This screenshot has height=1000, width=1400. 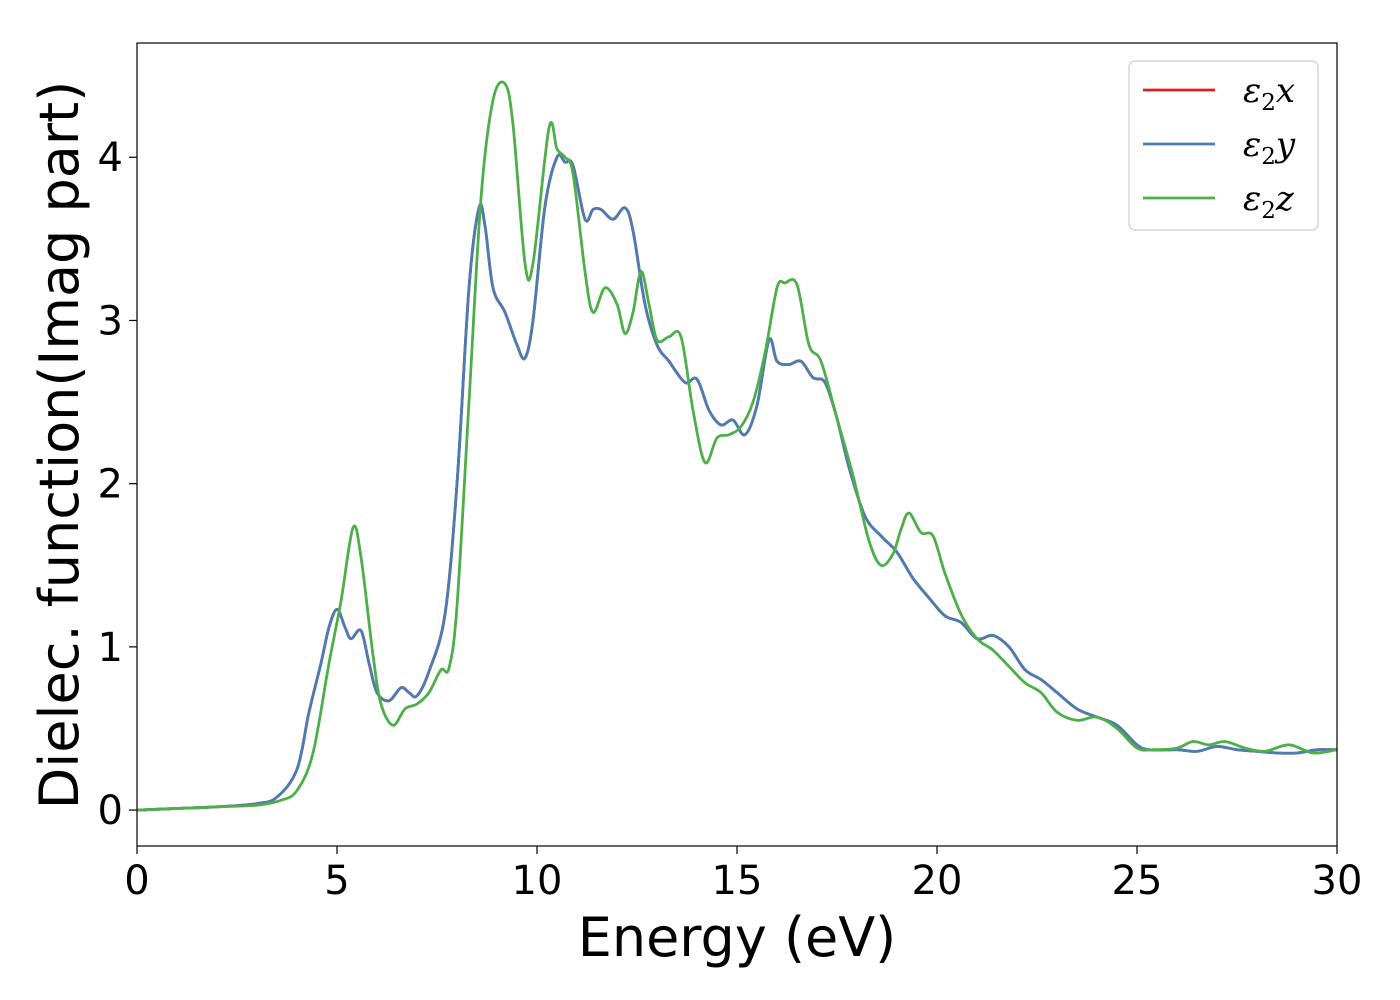 I want to click on legend-box, so click(x=1223, y=145).